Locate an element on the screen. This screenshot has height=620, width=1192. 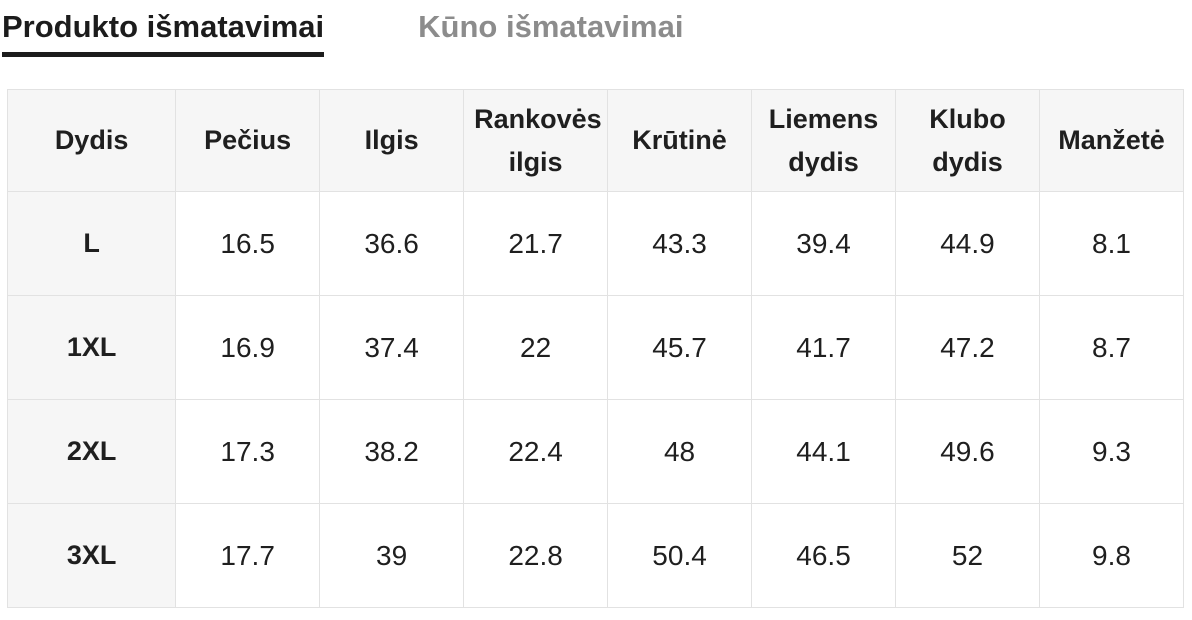
column-header-shoulder: Pečius is located at coordinates (248, 141).